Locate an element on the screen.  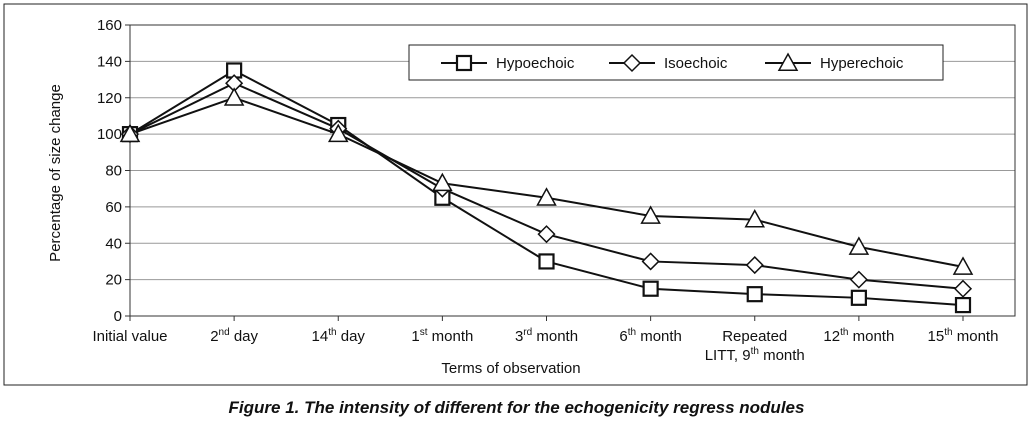
legend-box is located at coordinates (676, 62).